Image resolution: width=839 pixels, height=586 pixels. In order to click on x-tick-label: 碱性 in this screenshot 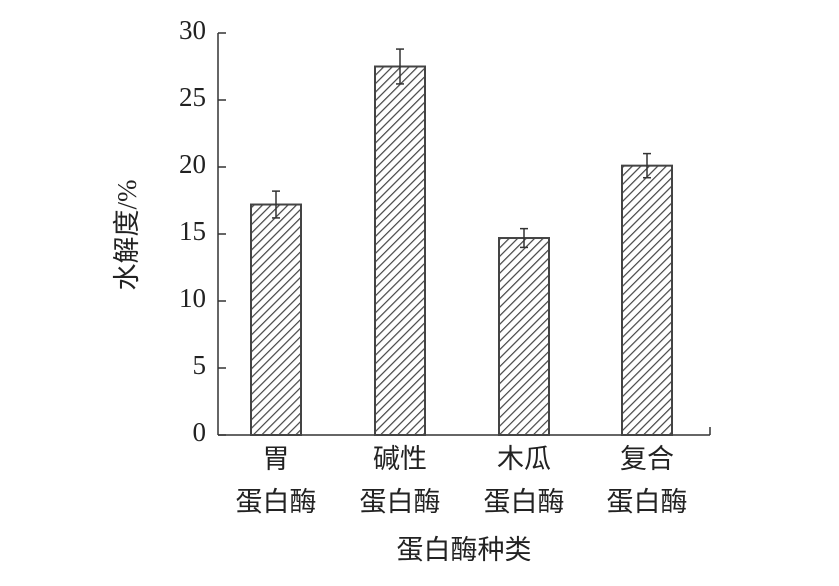, I will do `click(400, 459)`.